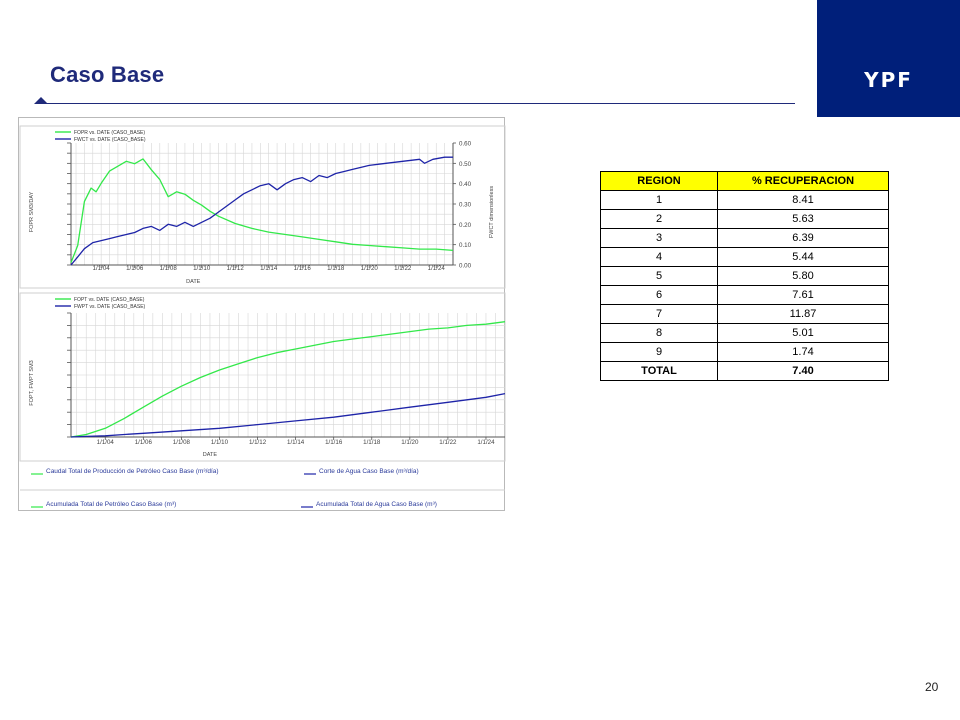 The width and height of the screenshot is (960, 720). What do you see at coordinates (803, 333) in the screenshot?
I see `recovery-cell: 5.01` at bounding box center [803, 333].